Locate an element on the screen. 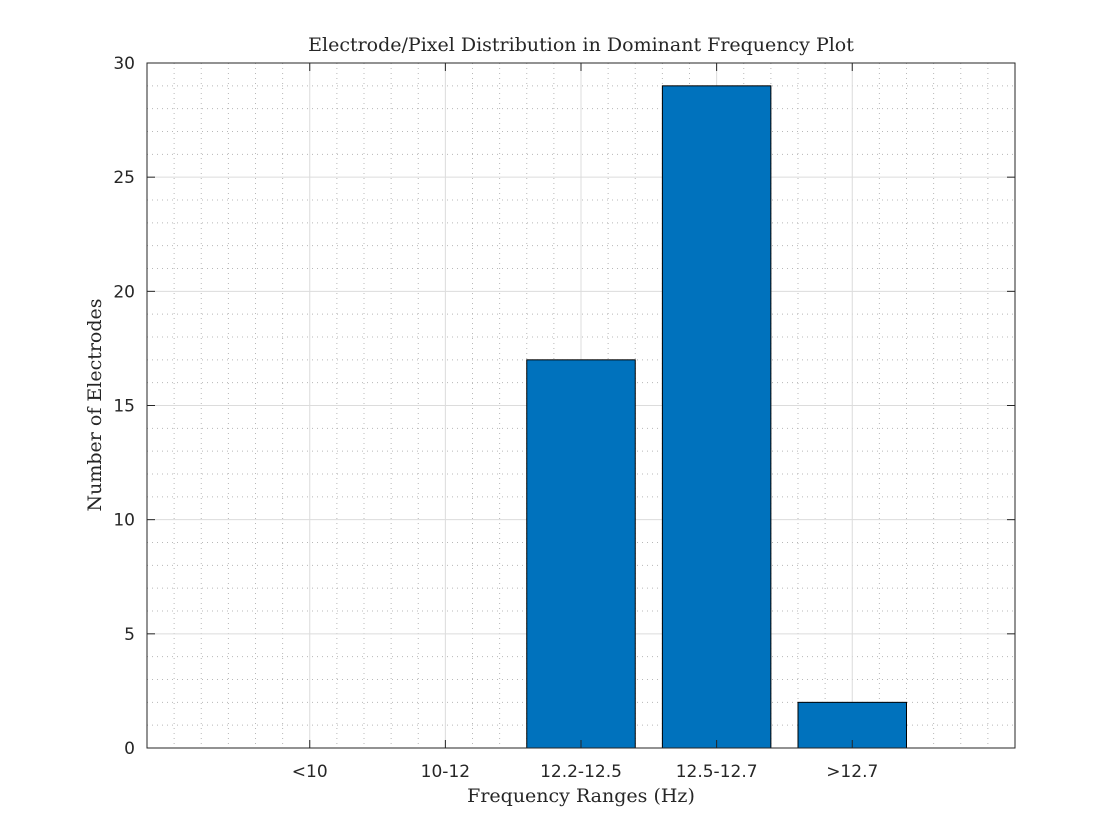 This screenshot has width=1120, height=840. x-tick-label: 12.2-12.5 is located at coordinates (581, 772).